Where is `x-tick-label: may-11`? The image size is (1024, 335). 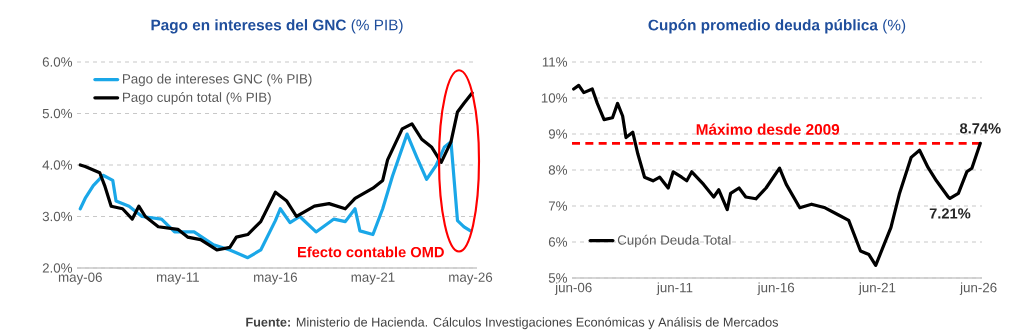 x-tick-label: may-11 is located at coordinates (177, 278).